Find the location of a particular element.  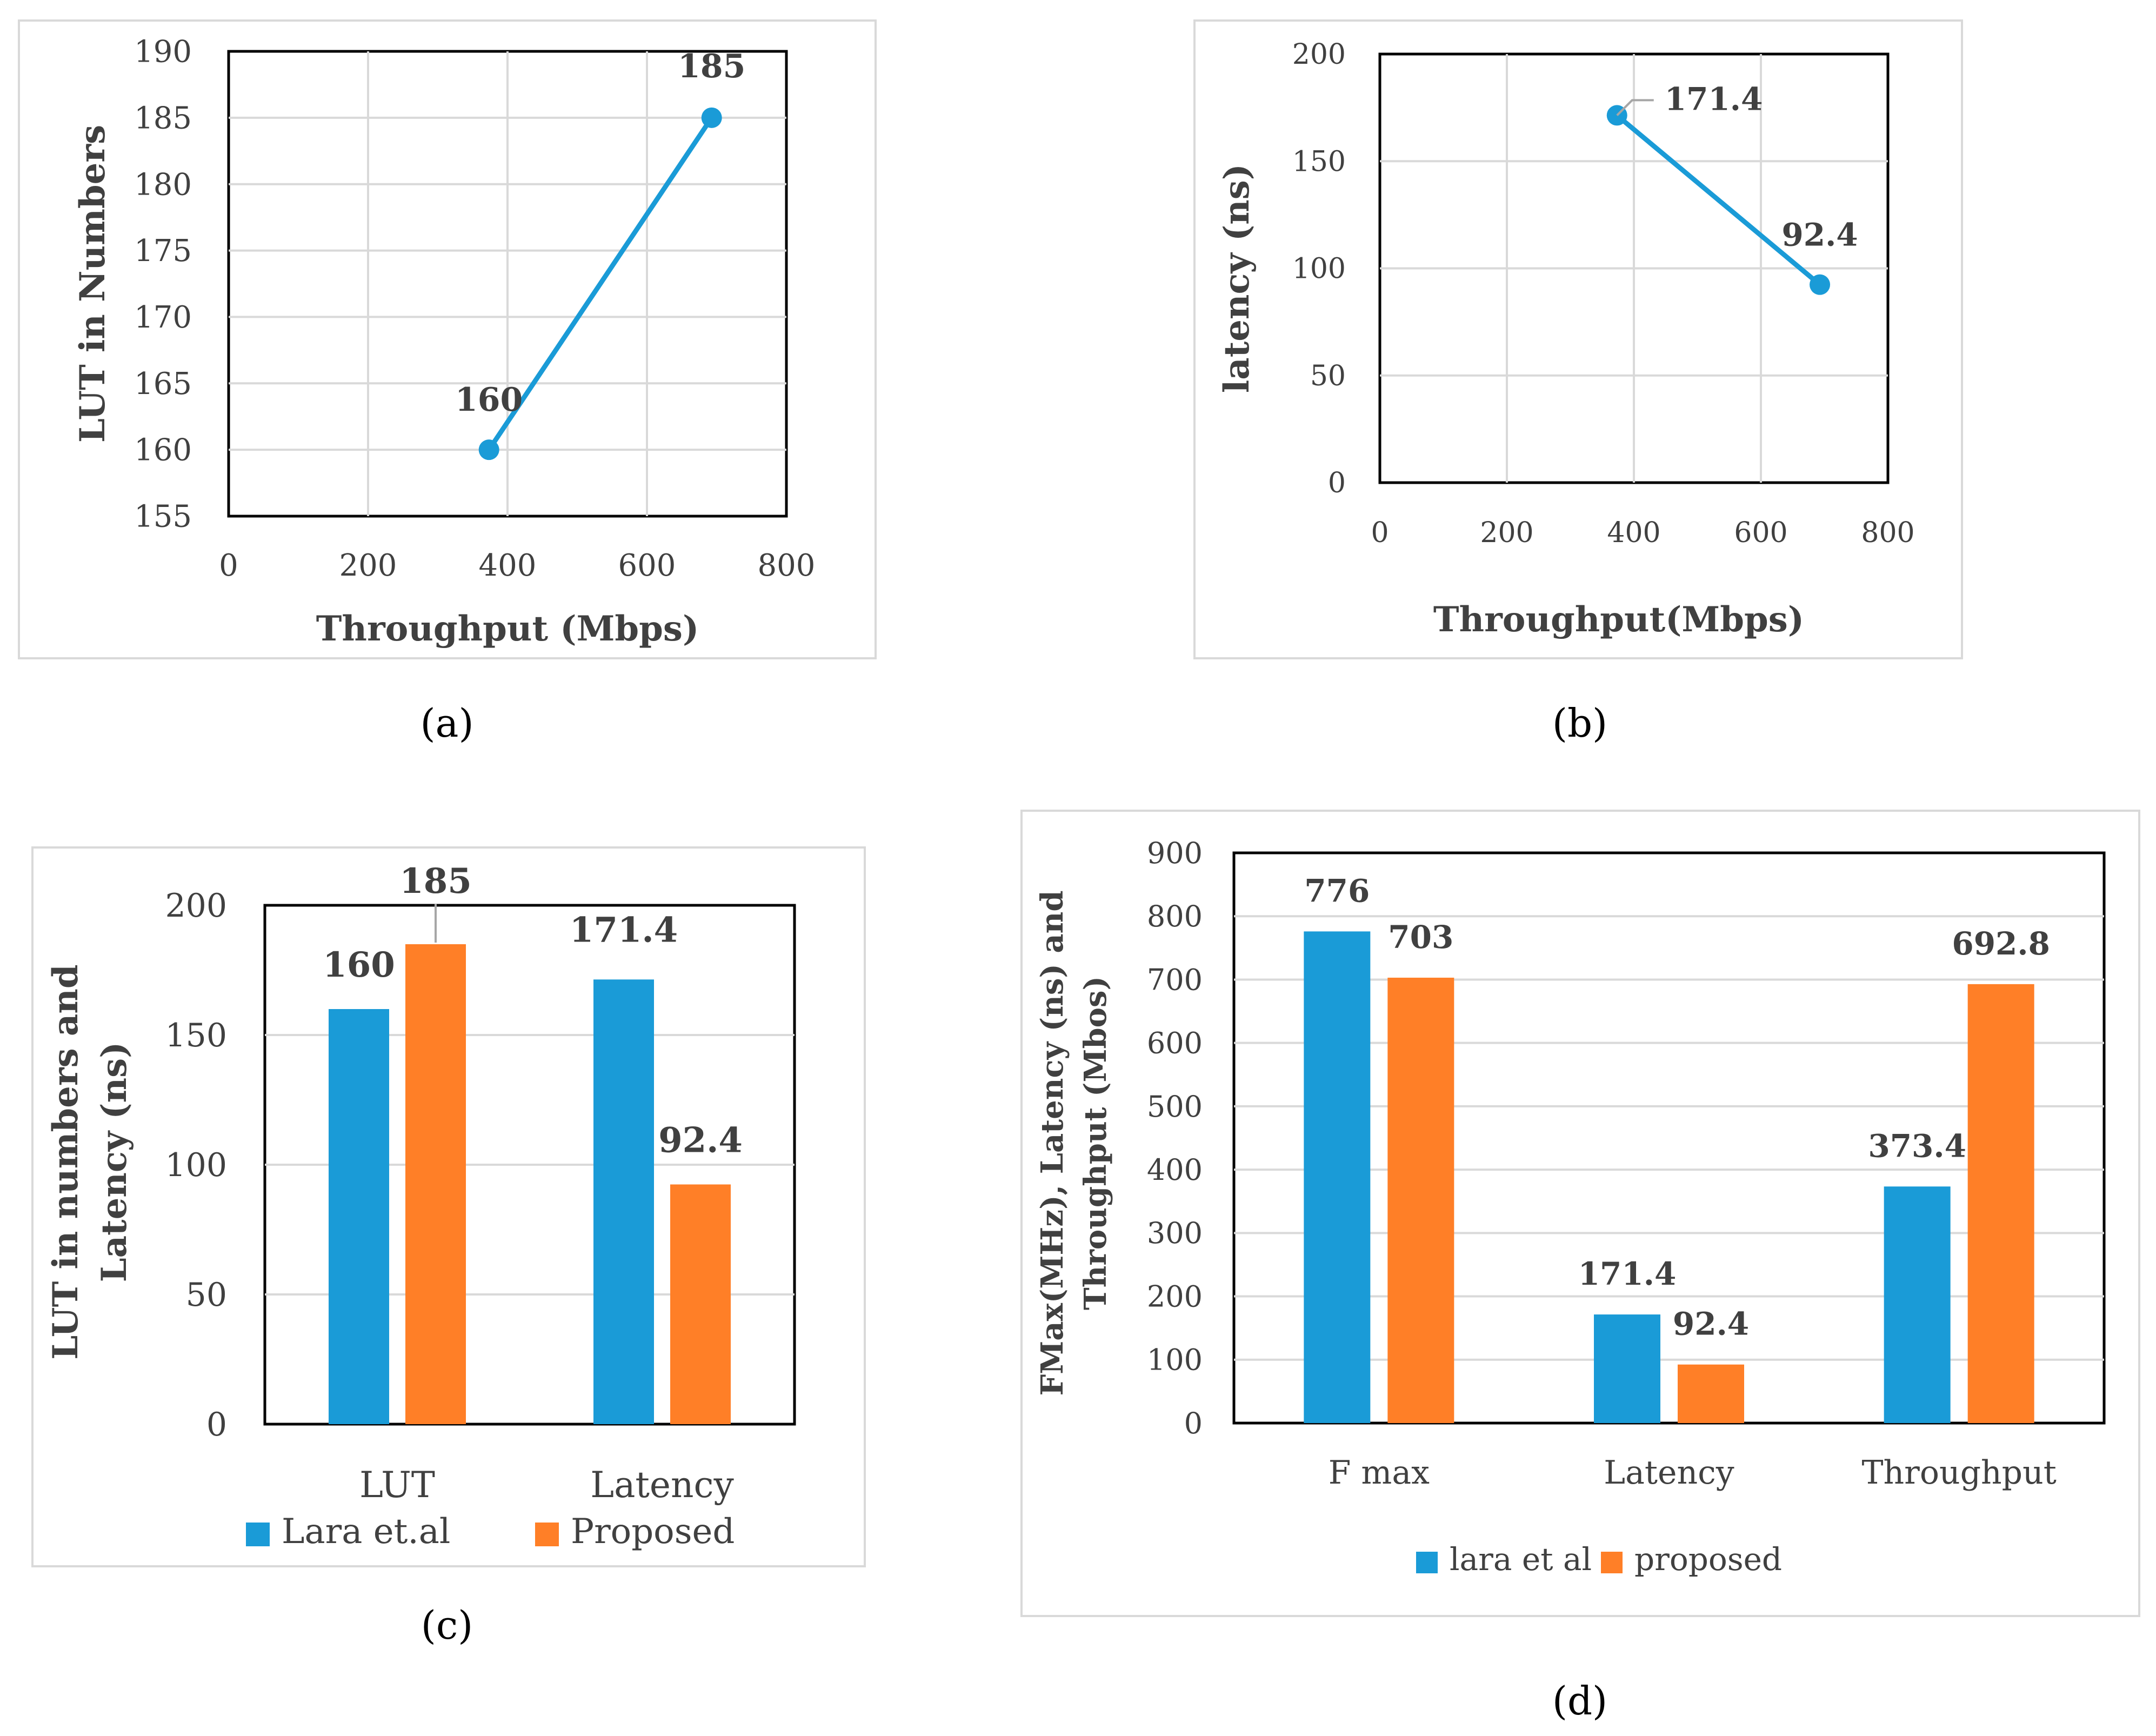

chart-c-data-labels: 160 185 171.4 92.4 is located at coordinates (533, 1011).